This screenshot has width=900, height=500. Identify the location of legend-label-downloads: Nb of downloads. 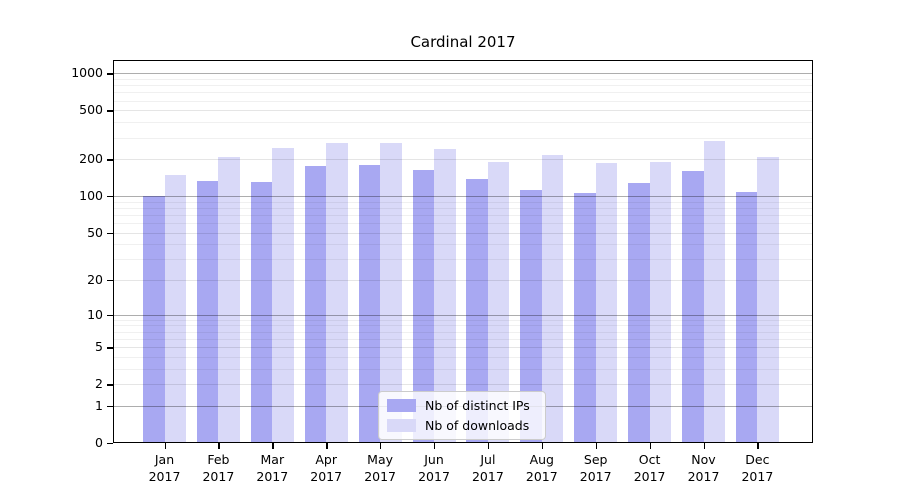
(477, 425).